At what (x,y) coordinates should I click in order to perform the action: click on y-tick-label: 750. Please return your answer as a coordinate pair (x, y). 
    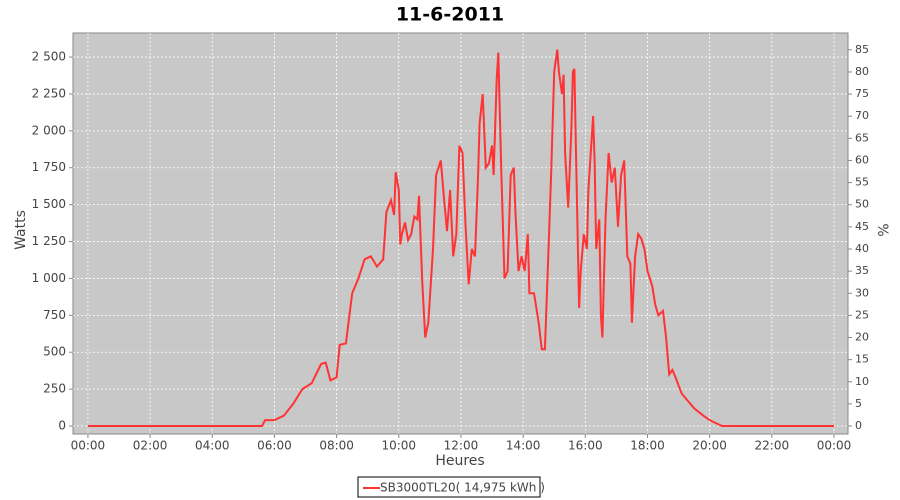
    Looking at the image, I should click on (54, 315).